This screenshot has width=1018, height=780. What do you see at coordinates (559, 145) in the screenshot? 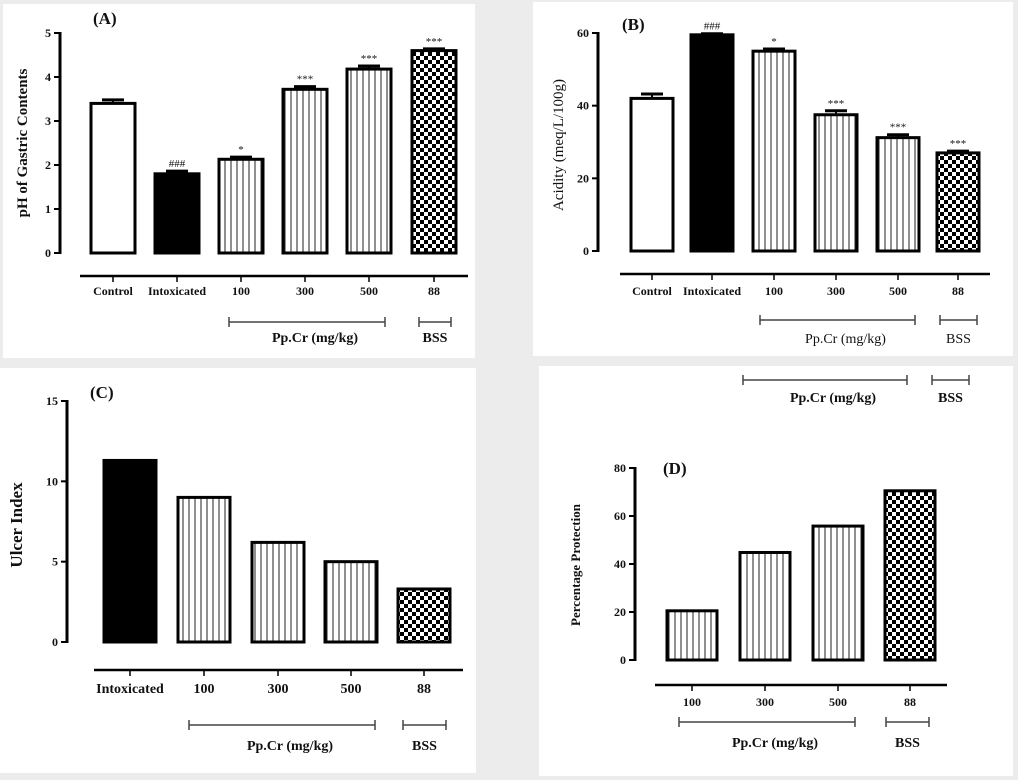
I see `y-axis-label: Acidity (meq/L/100g)` at bounding box center [559, 145].